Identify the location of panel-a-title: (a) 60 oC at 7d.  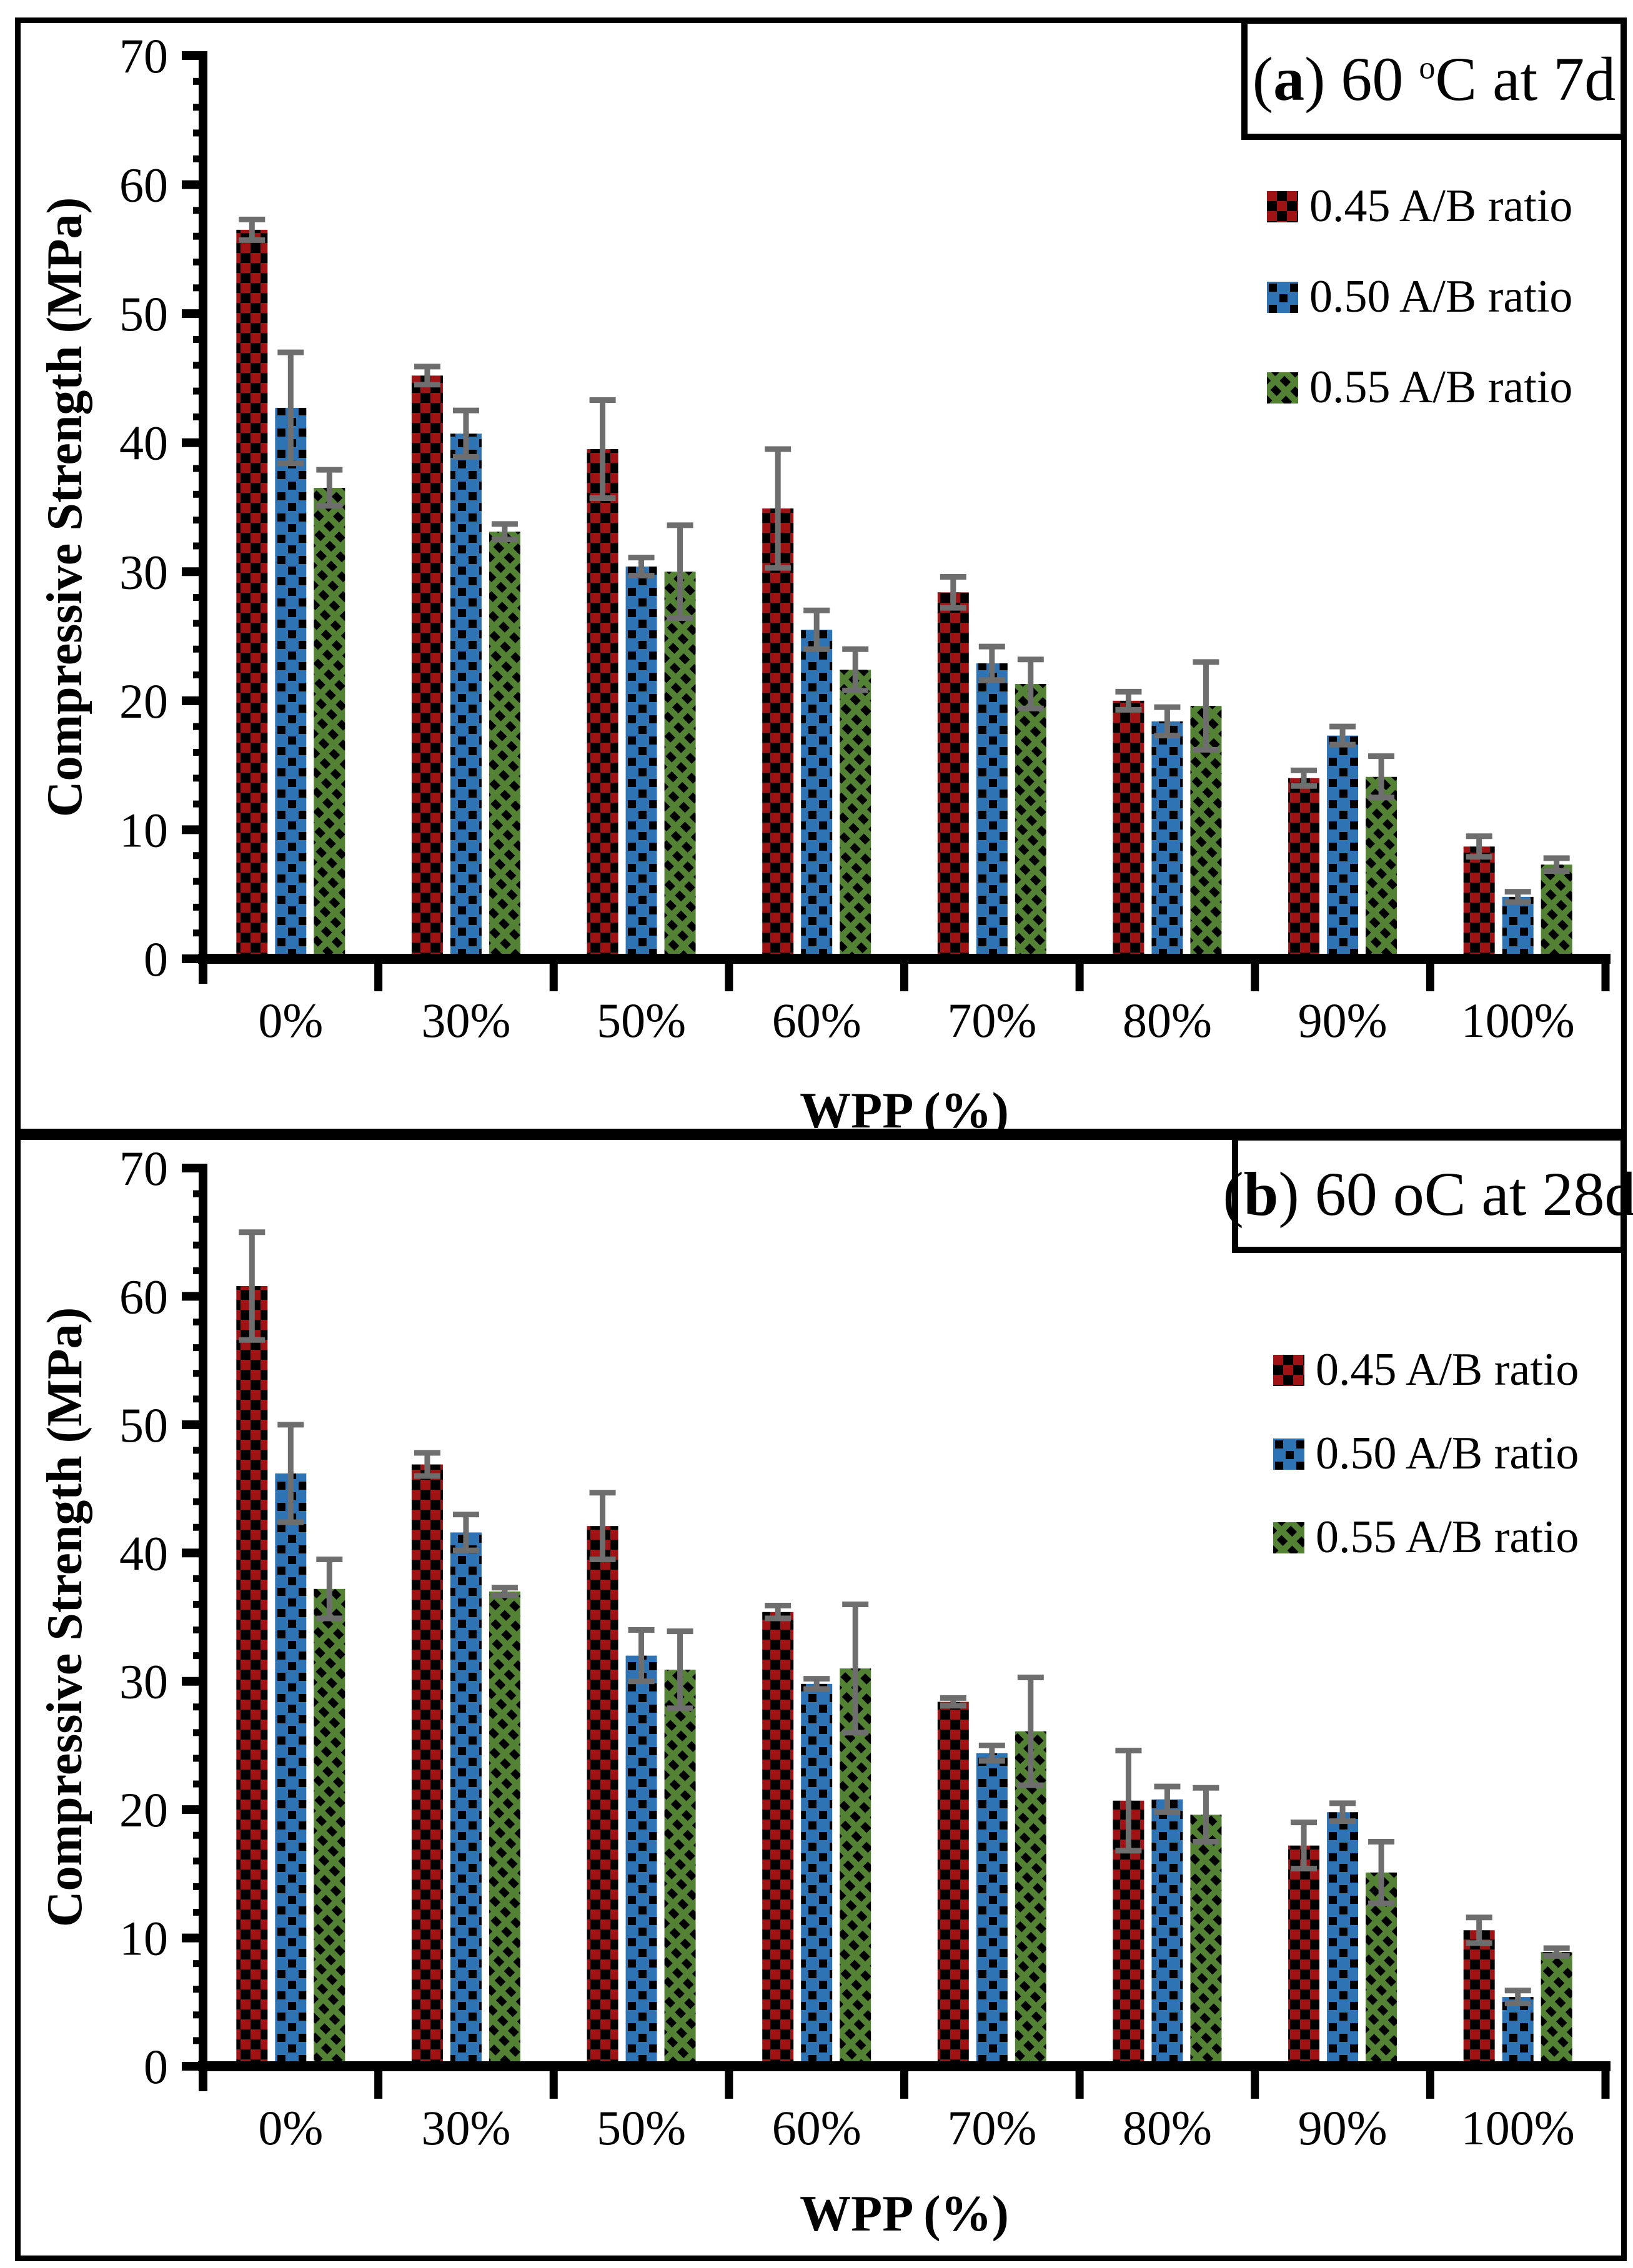
(1434, 79).